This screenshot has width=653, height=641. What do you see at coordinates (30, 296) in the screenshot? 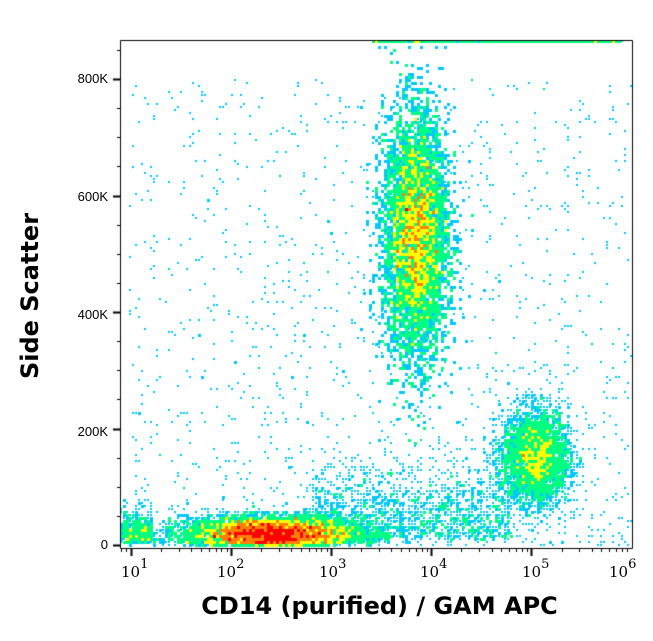
I see `y-axis-title: Side Scatter` at bounding box center [30, 296].